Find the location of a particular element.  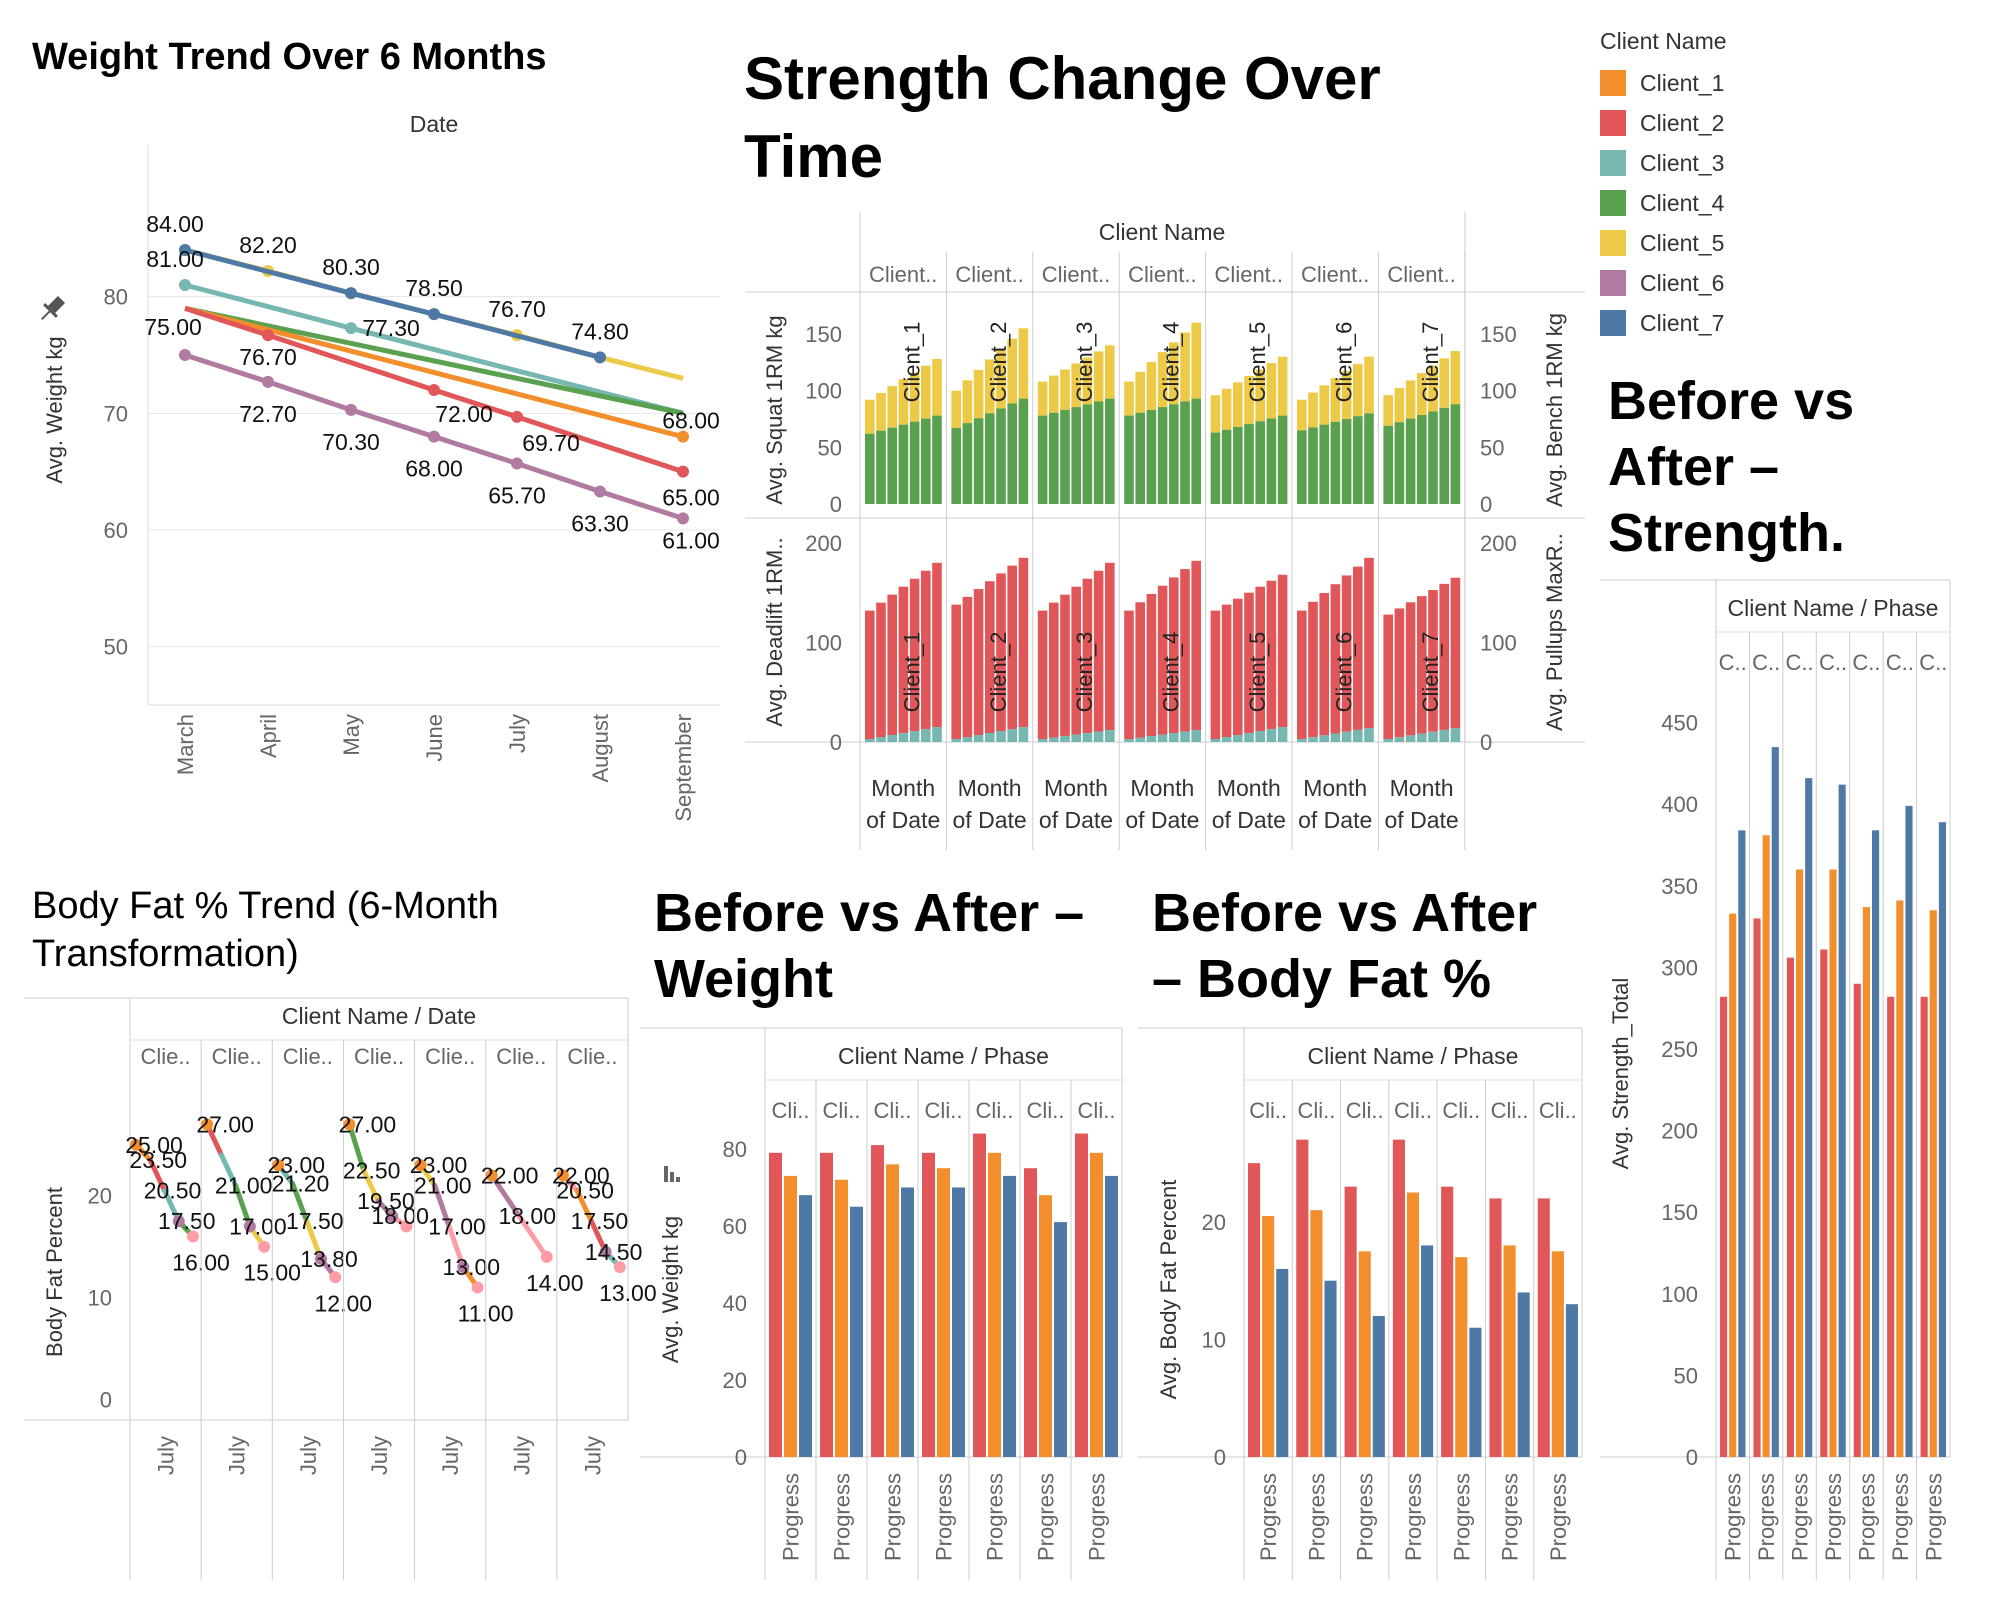

data-label: 82.20 is located at coordinates (268, 245).